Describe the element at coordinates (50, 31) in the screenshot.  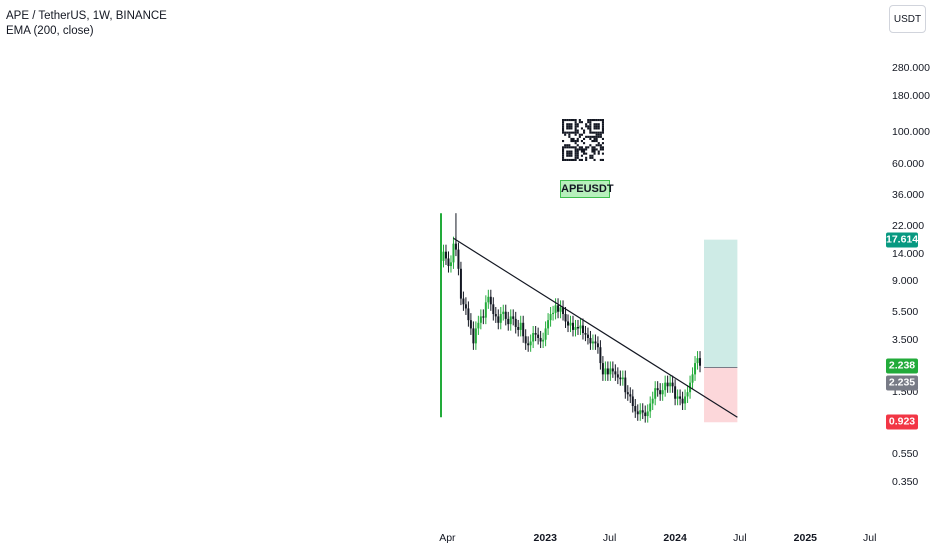
I see `ema-indicator-label: EMA (200, close)` at that location.